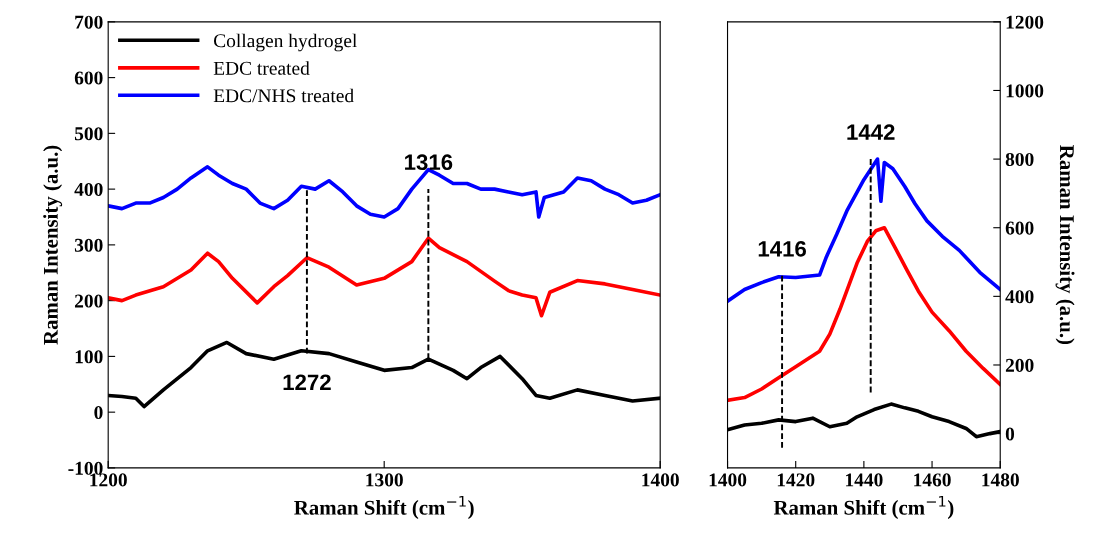 The image size is (1104, 546). I want to click on y-tick-label: 100, so click(89, 357).